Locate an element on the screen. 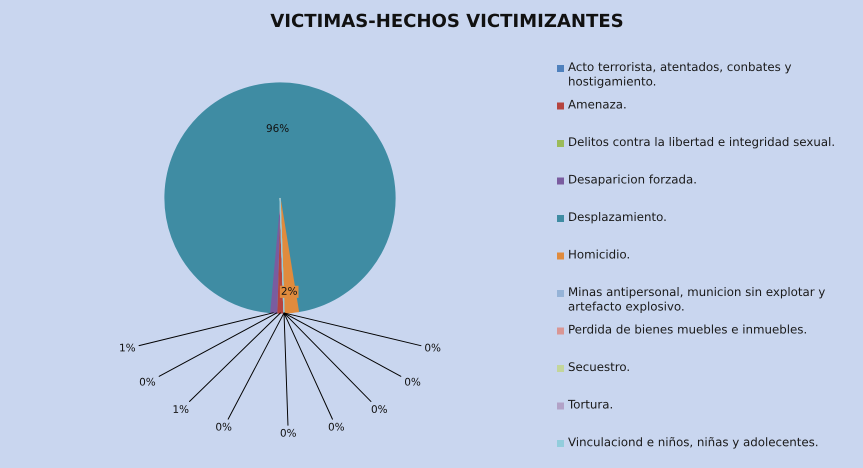 This screenshot has width=863, height=468. legend-label: Desplazamiento. is located at coordinates (617, 218).